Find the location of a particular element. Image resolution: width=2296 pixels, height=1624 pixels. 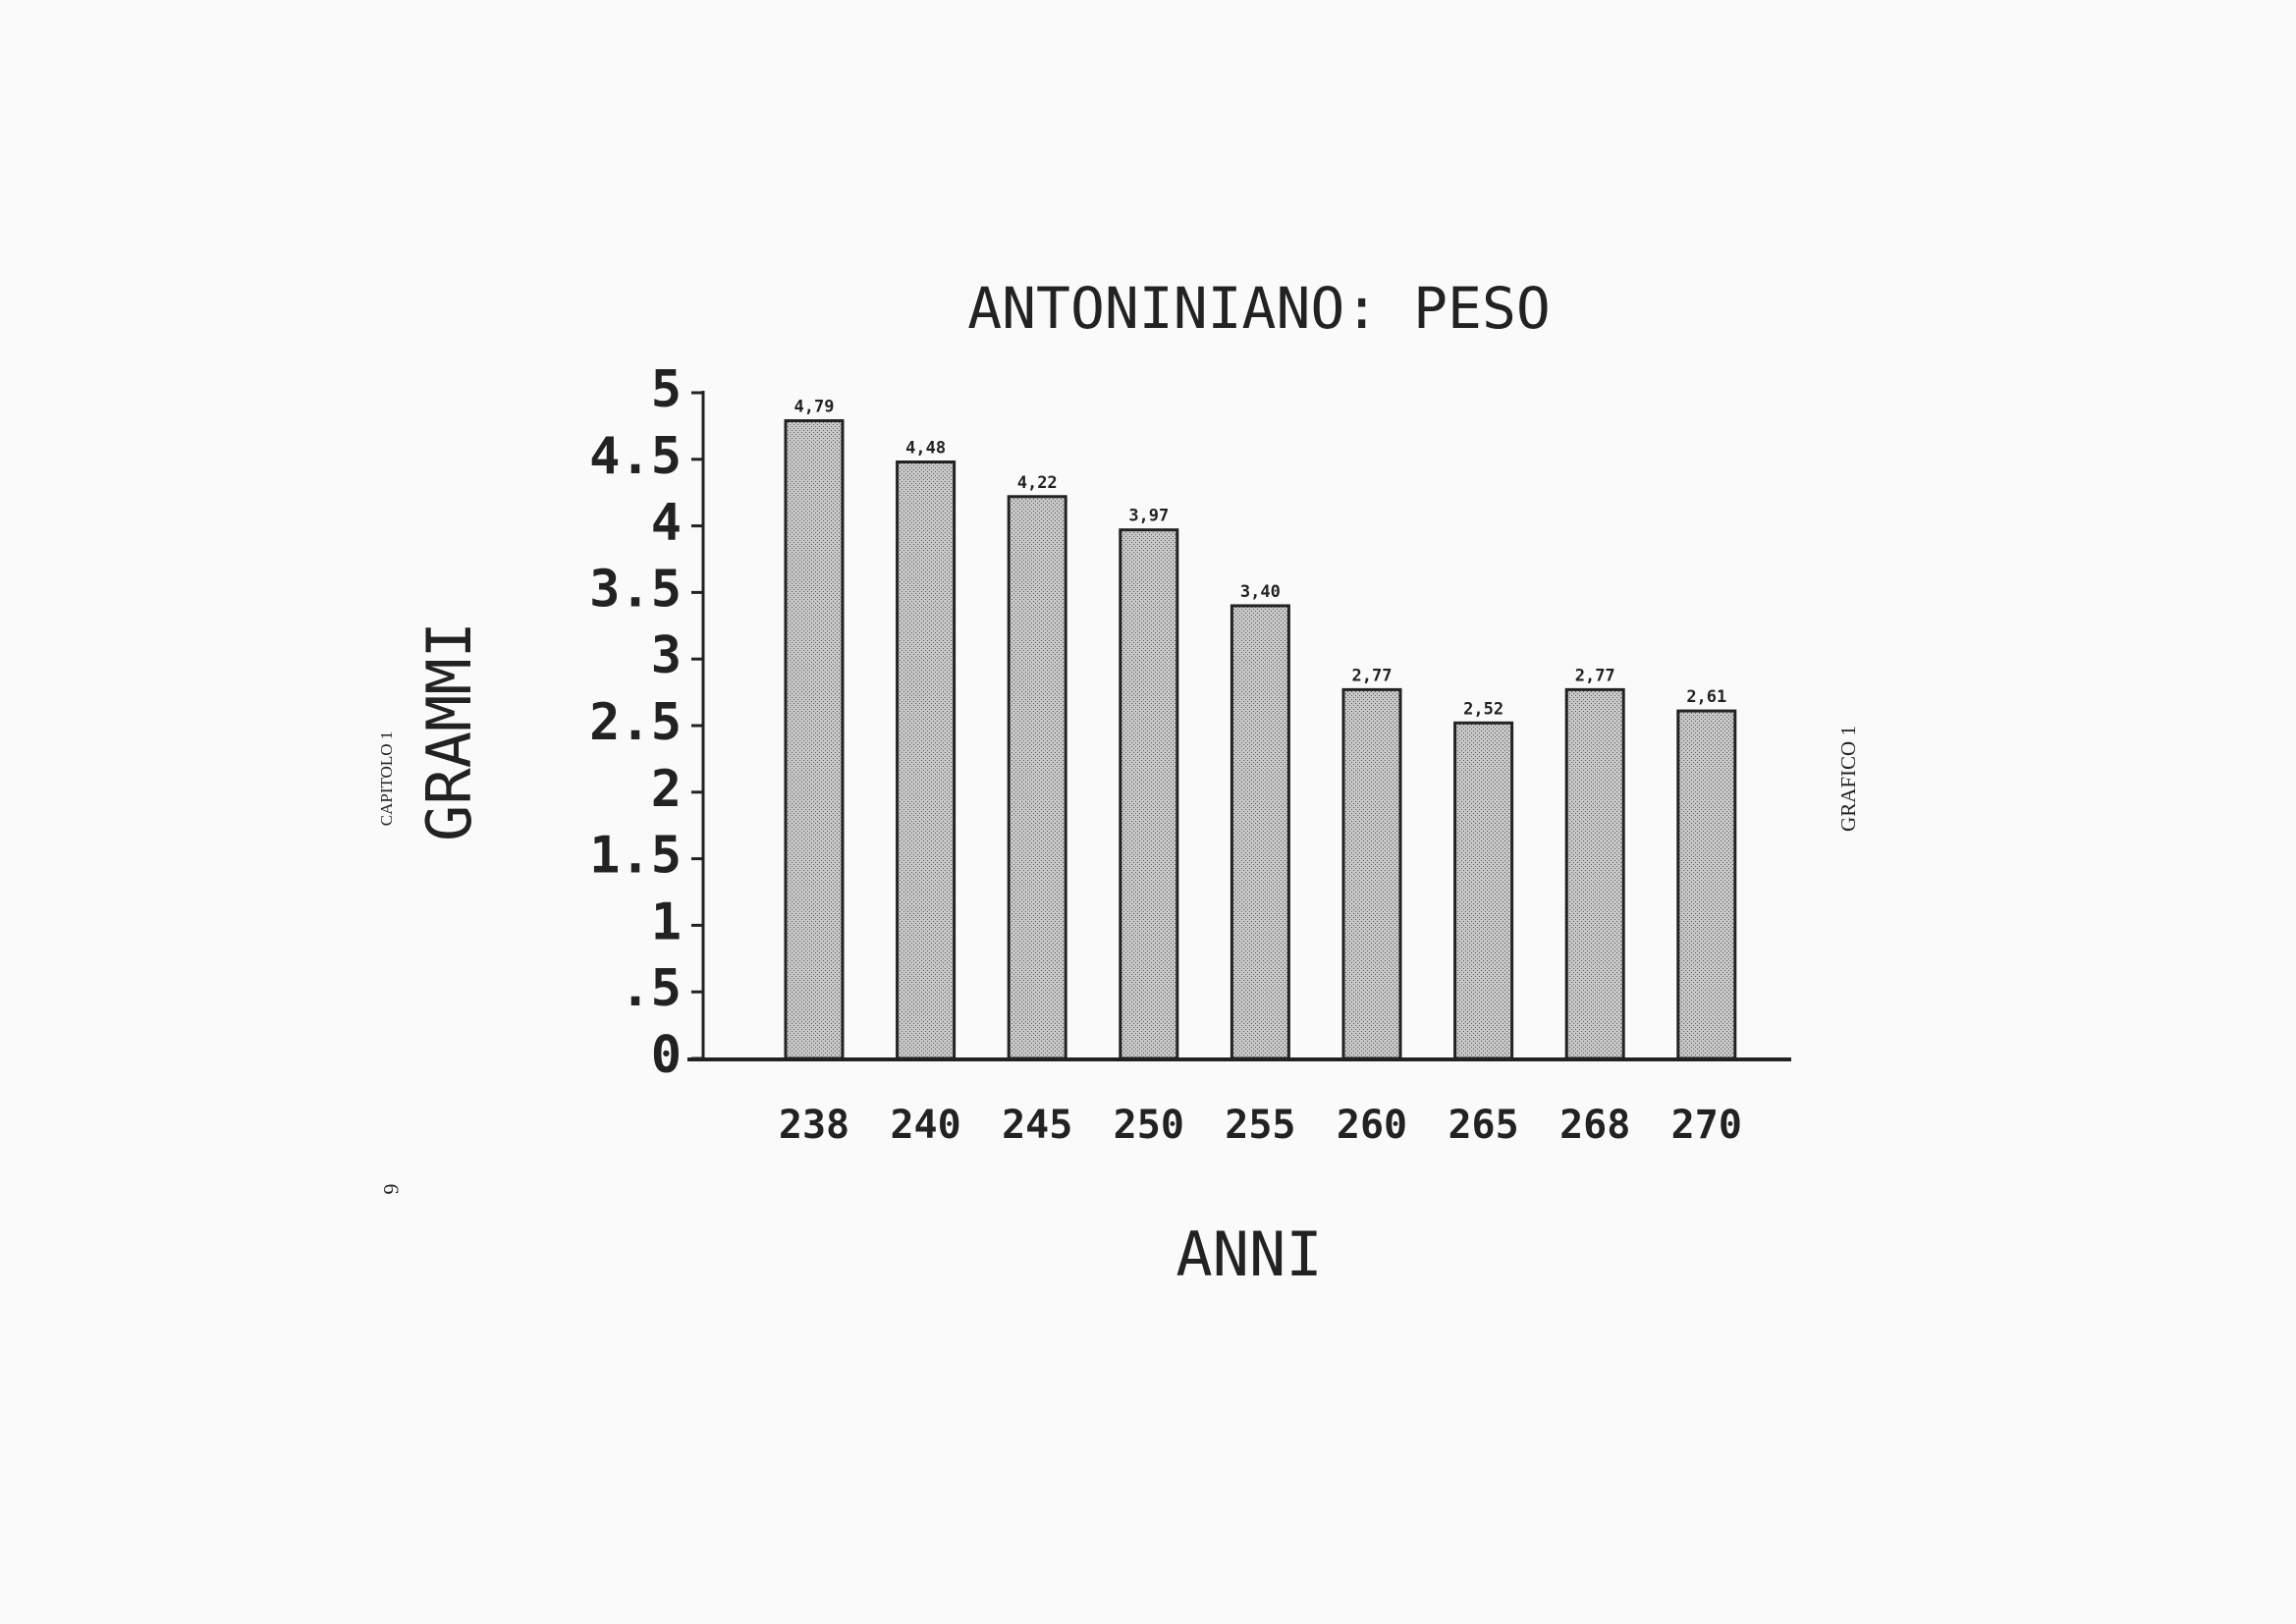

value-label: 3,40 is located at coordinates (1260, 592).